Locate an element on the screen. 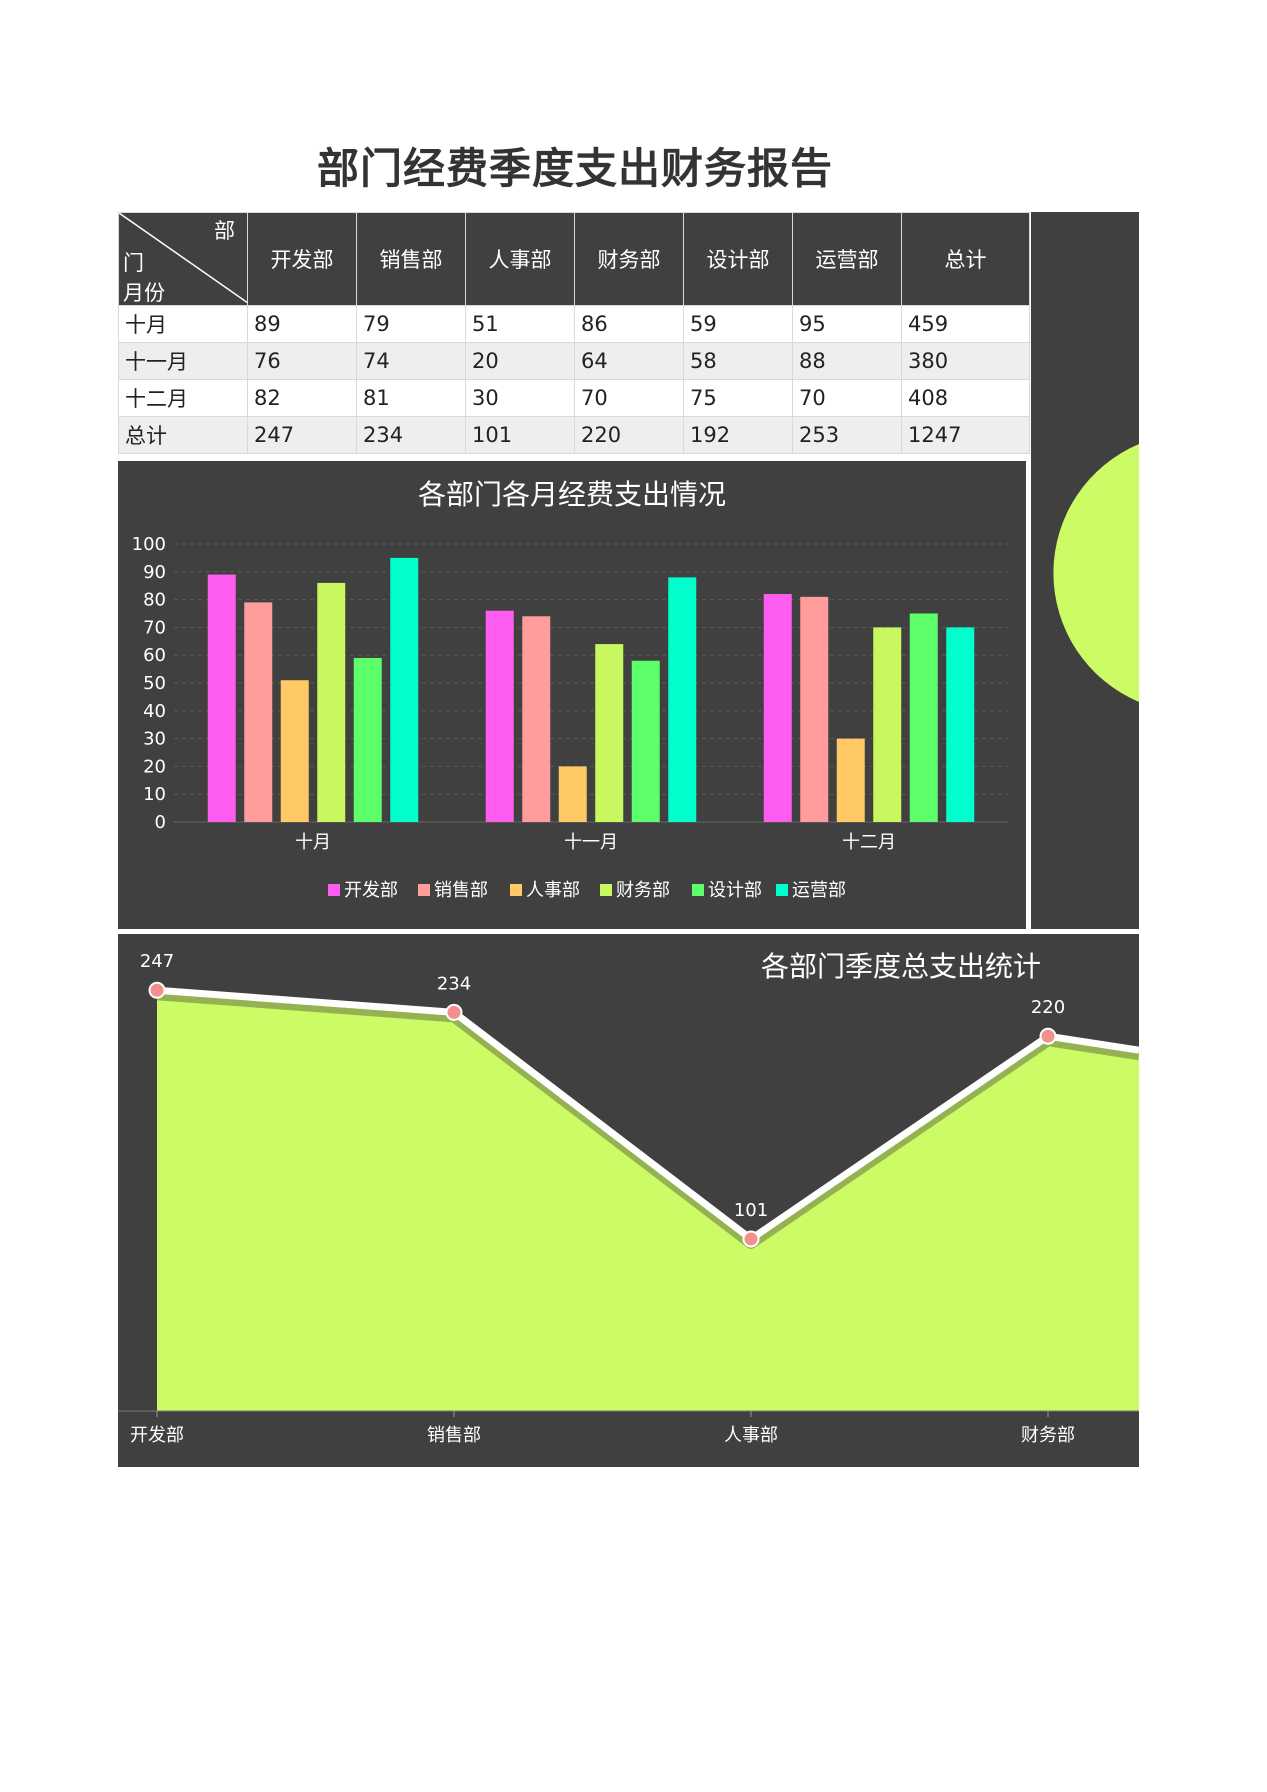 The height and width of the screenshot is (1792, 1267). y-tick-label: 50 is located at coordinates (154, 683).